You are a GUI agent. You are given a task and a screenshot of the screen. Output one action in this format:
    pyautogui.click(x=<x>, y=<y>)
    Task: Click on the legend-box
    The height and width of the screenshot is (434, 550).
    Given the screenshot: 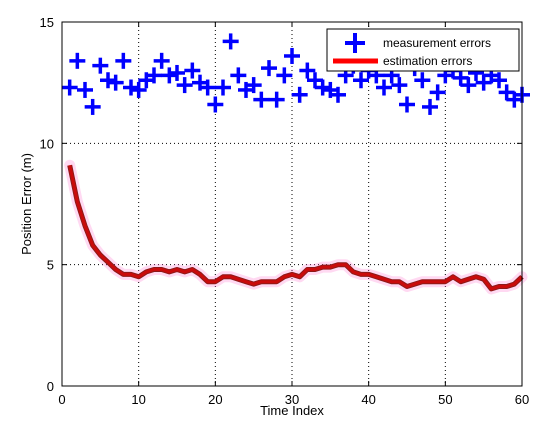 What is the action you would take?
    pyautogui.click(x=423, y=50)
    